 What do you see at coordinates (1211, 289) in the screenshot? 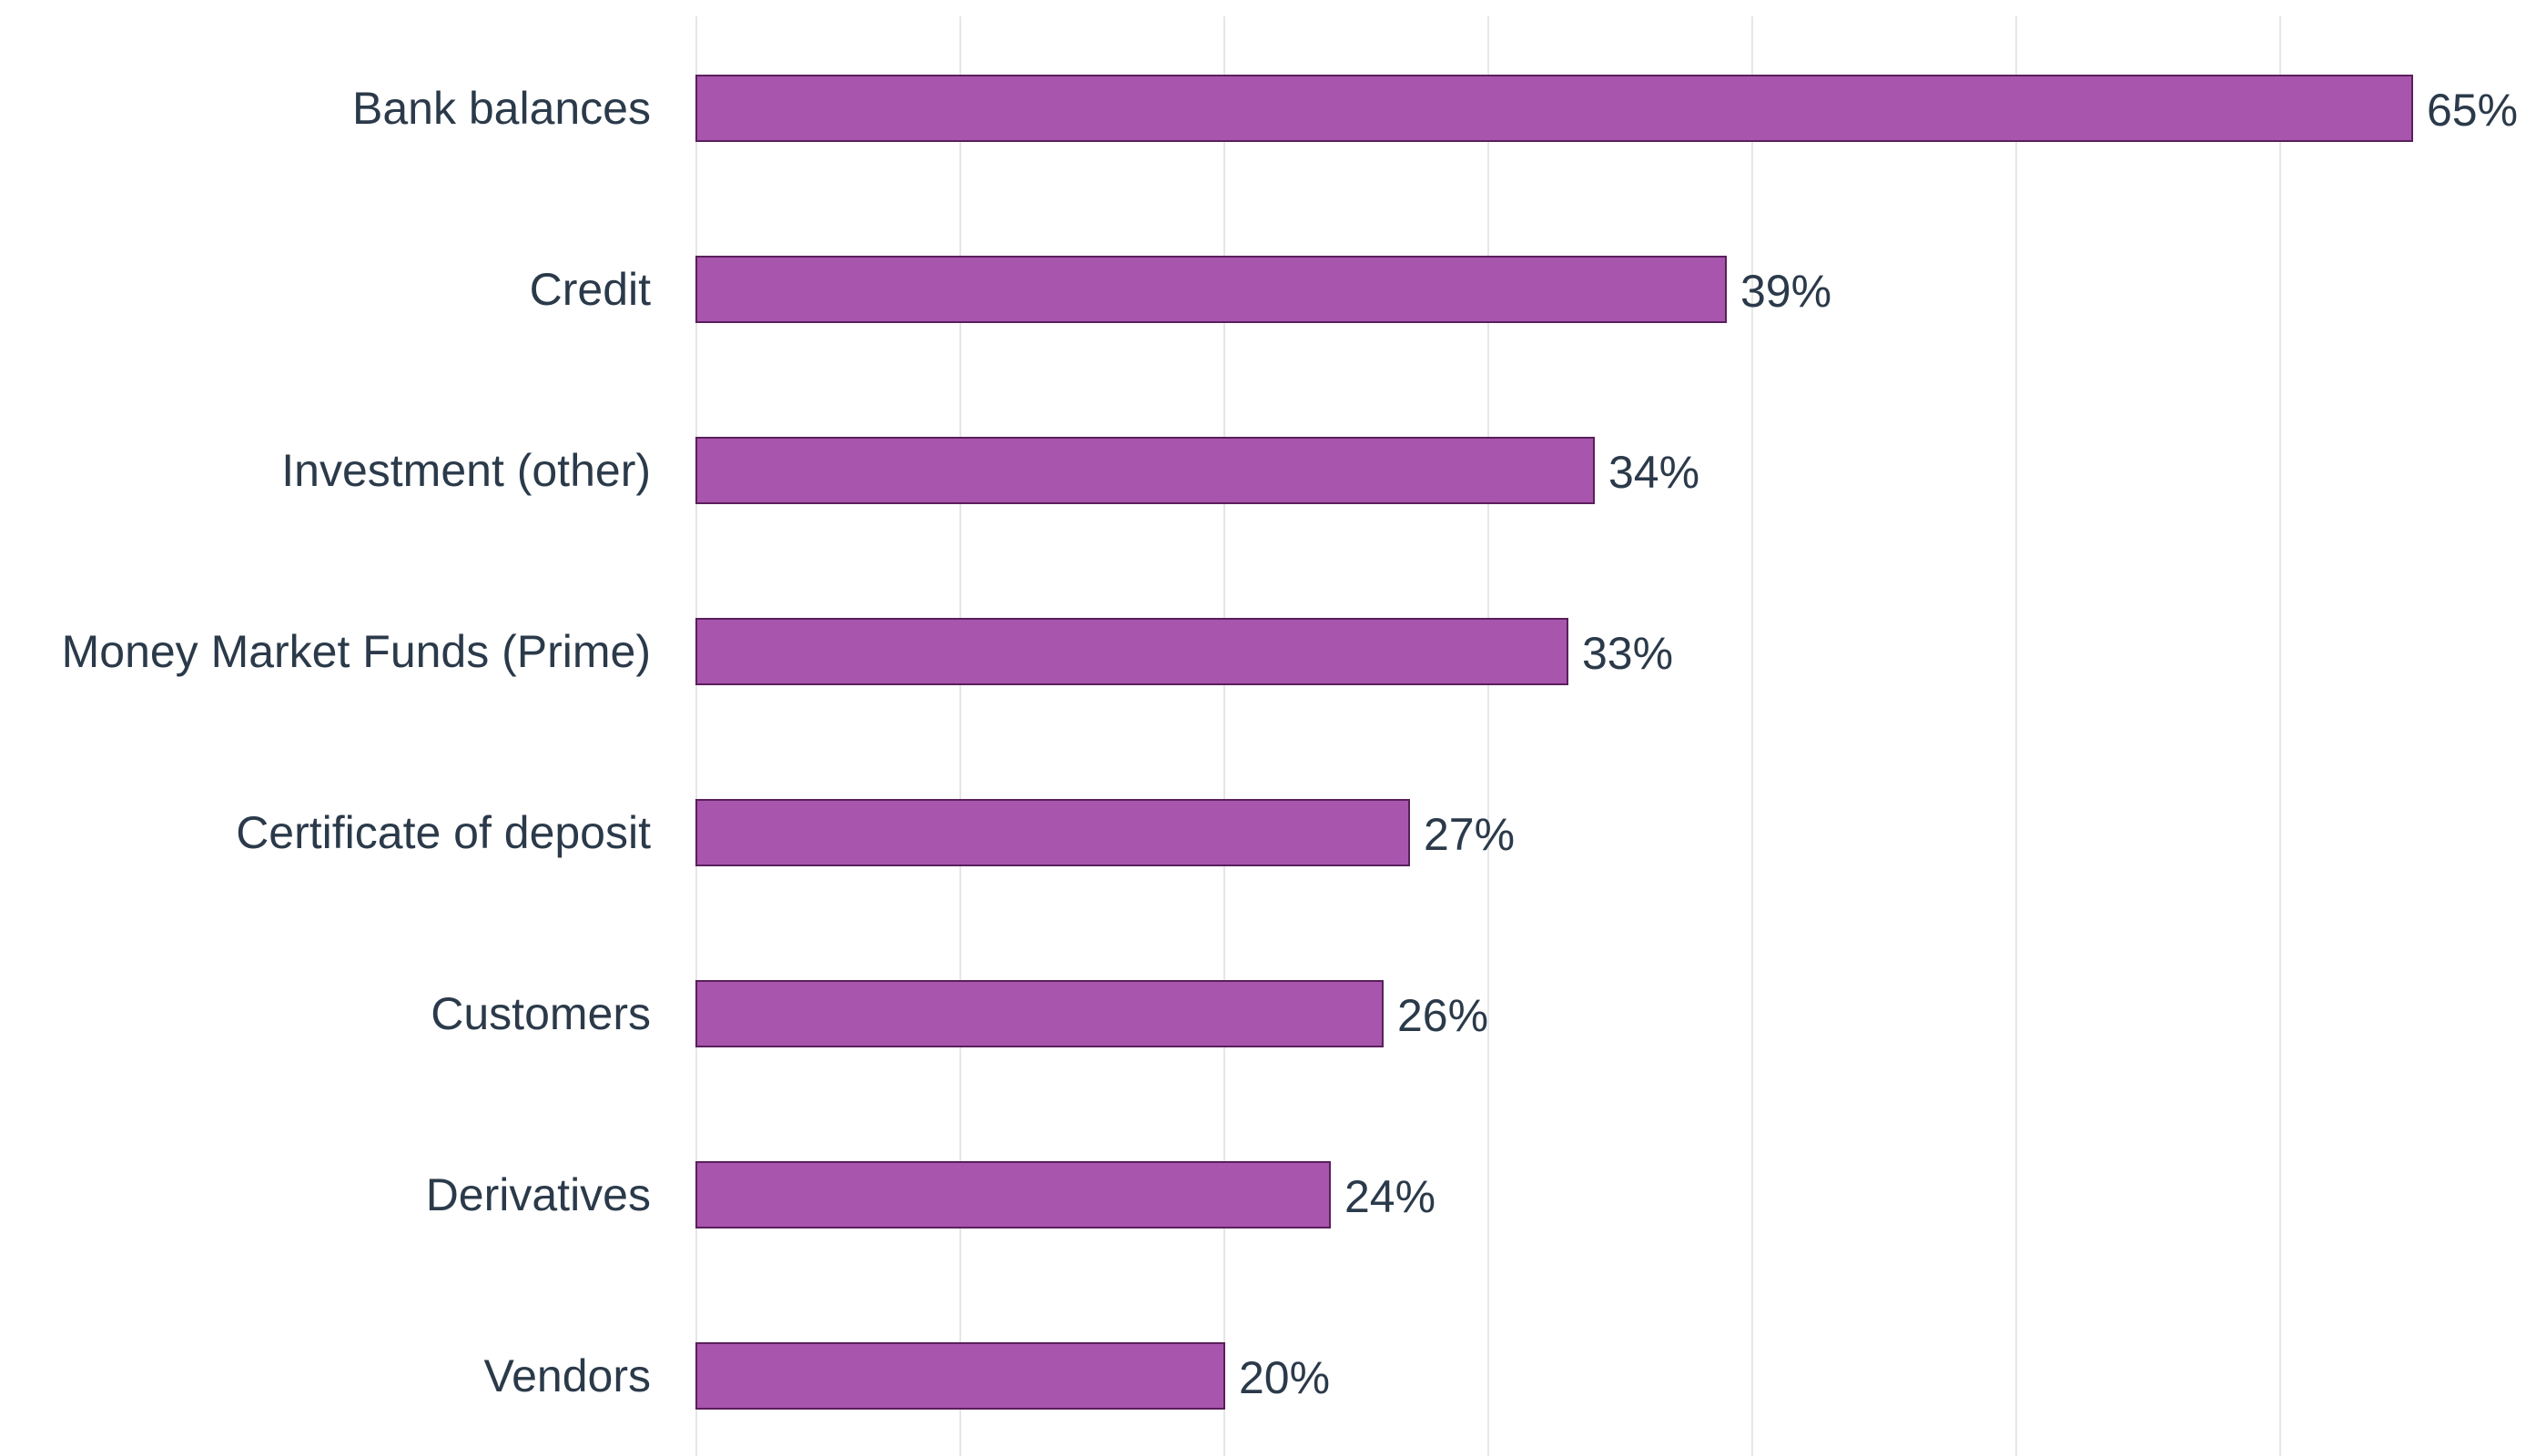
I see `bar-credit` at bounding box center [1211, 289].